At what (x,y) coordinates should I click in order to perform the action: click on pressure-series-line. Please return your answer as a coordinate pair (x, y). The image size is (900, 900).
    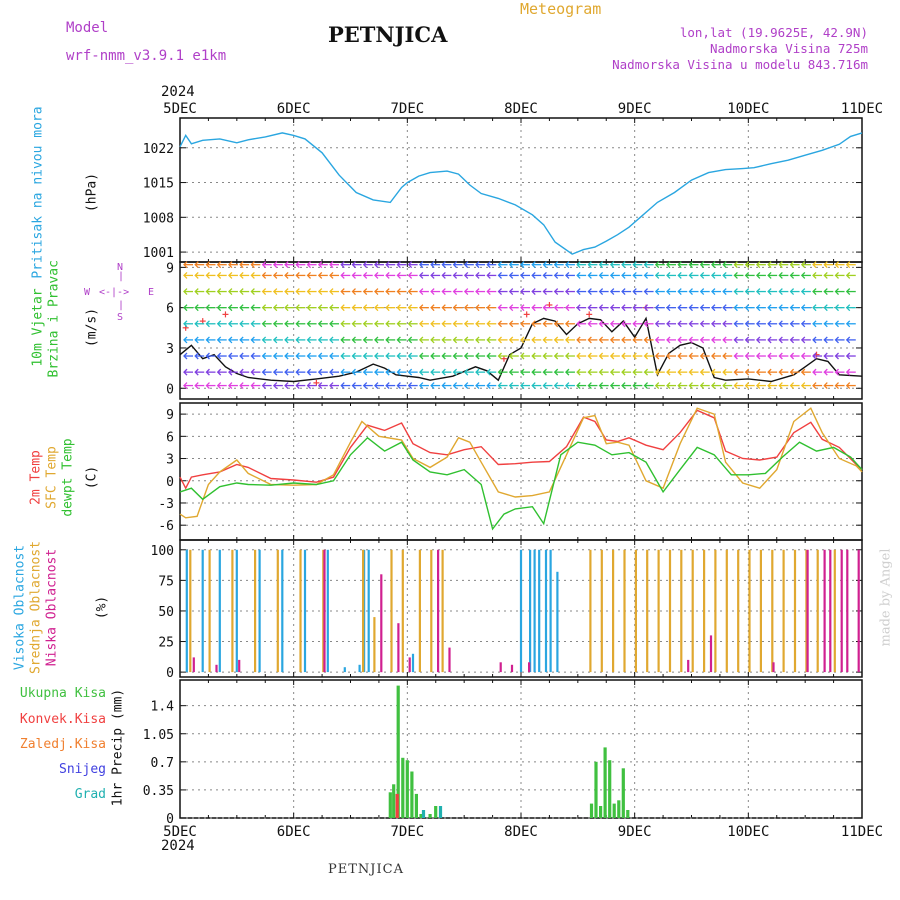
    Looking at the image, I should click on (521, 193).